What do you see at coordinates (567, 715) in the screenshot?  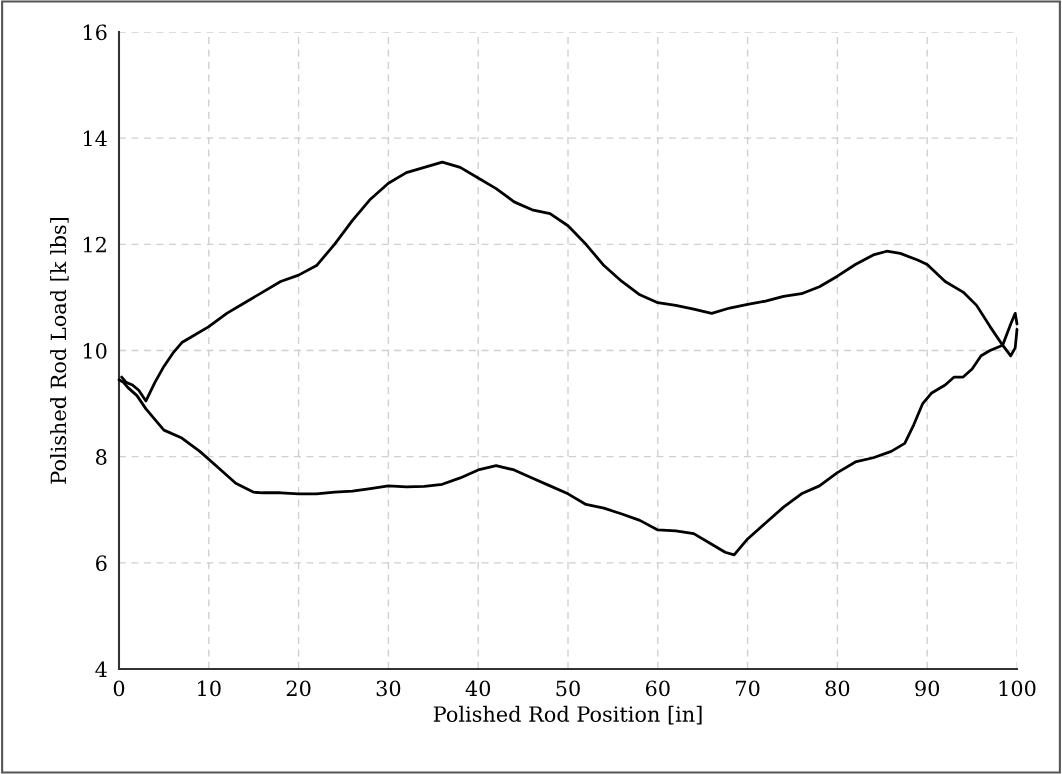 I see `x-axis-title: Polished Rod Position [in]` at bounding box center [567, 715].